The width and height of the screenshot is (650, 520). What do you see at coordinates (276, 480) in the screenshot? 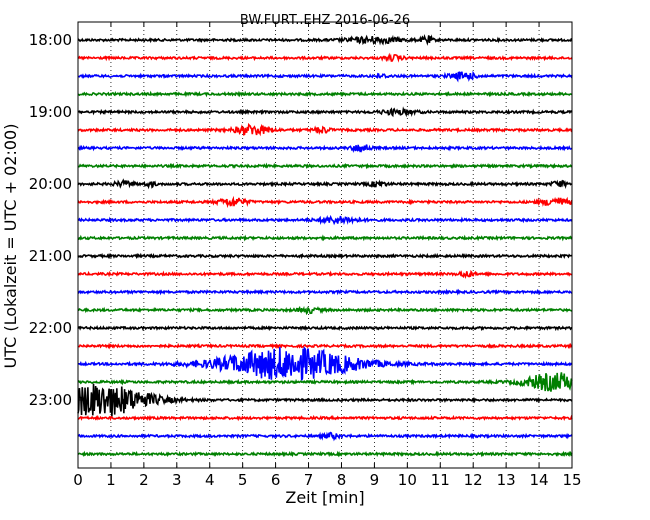
I see `x-tick-label: 6` at bounding box center [276, 480].